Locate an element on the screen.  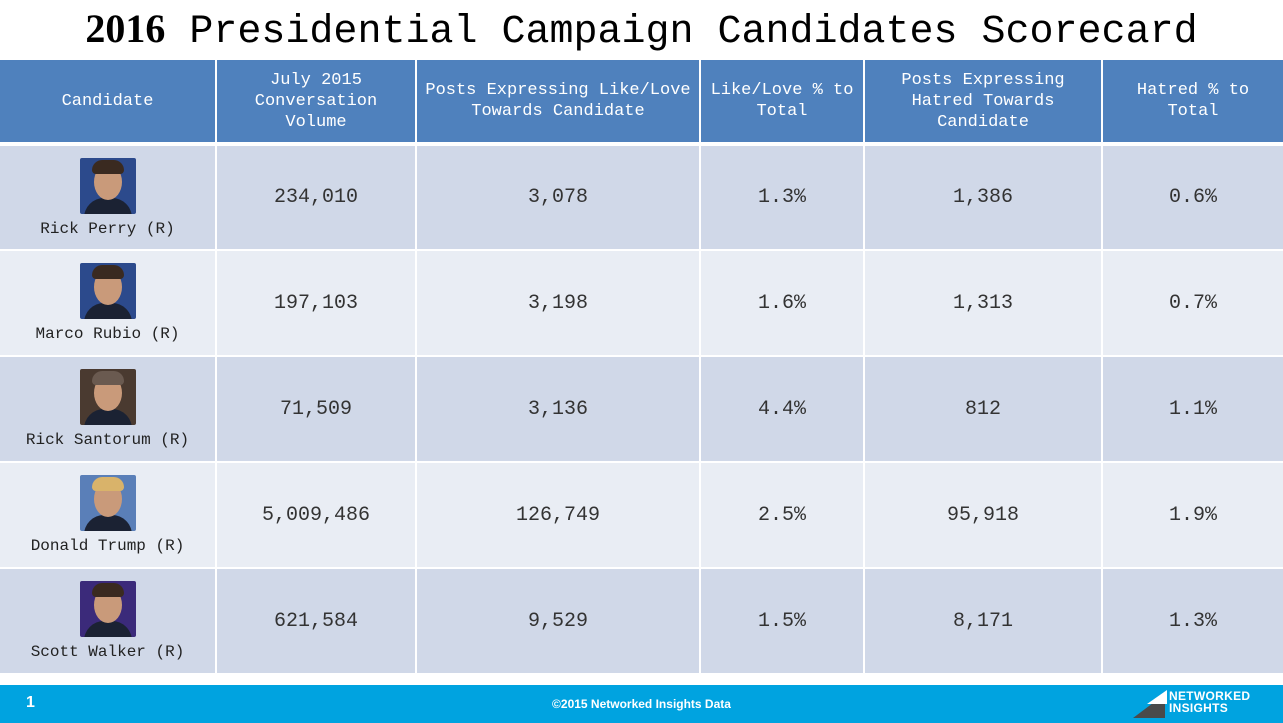
header-hate-pct: Hatred % to Total is located at coordinates (1192, 103).